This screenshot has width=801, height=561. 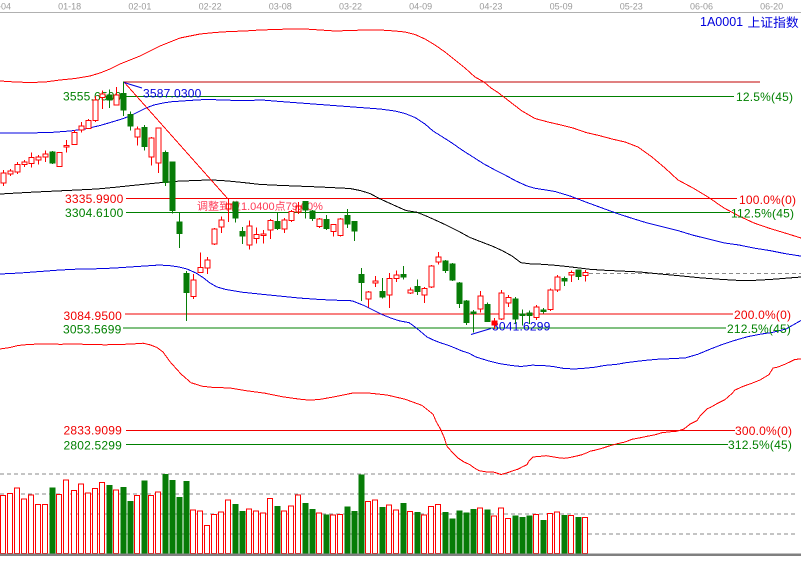 I want to click on svg-text: 2833.9099, so click(x=93, y=431).